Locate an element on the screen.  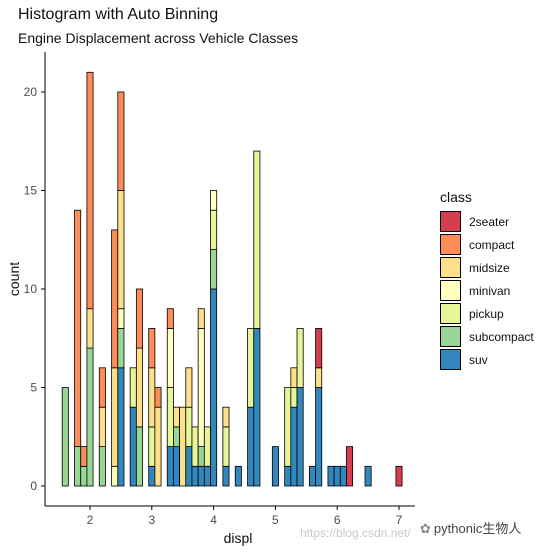
legend-item-minivan: minivan is located at coordinates (487, 290).